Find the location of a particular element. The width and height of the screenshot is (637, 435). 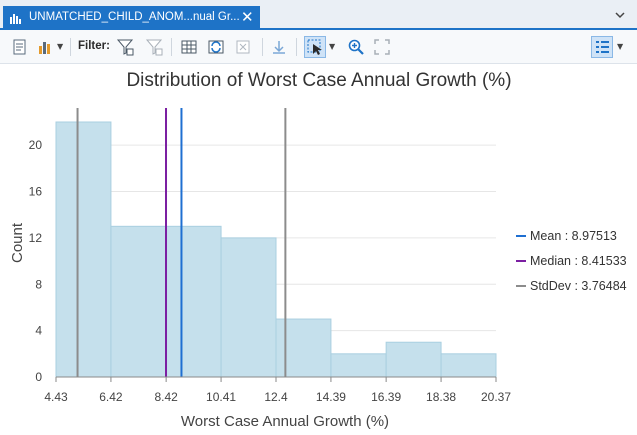

x-tick-label: 16.39 is located at coordinates (386, 397).